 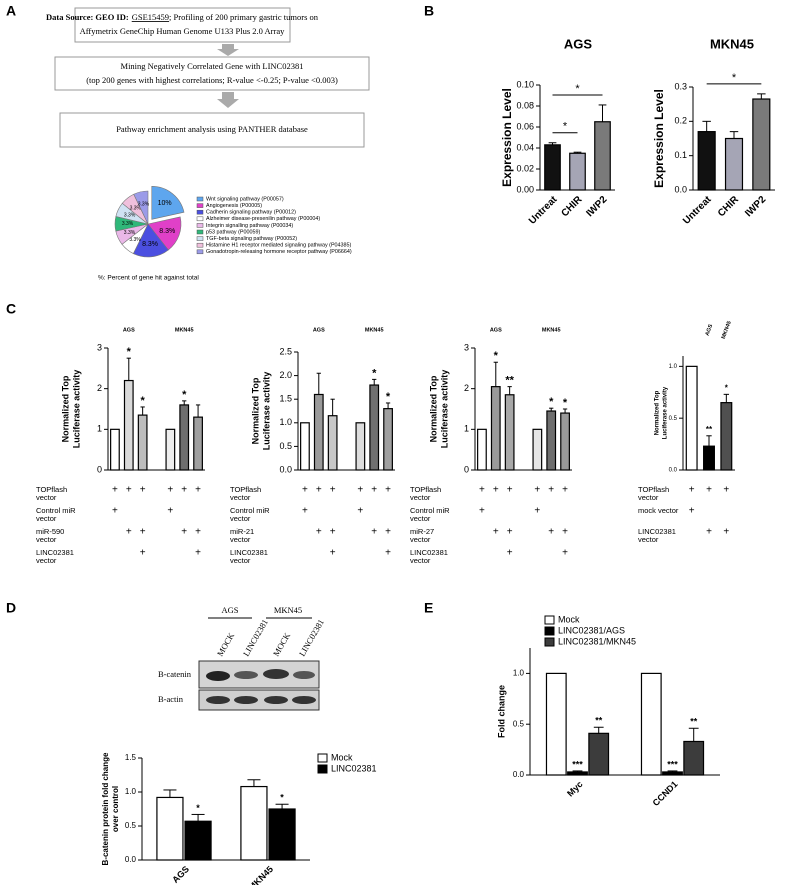 I want to click on slice-label: 10%, so click(x=165, y=203).